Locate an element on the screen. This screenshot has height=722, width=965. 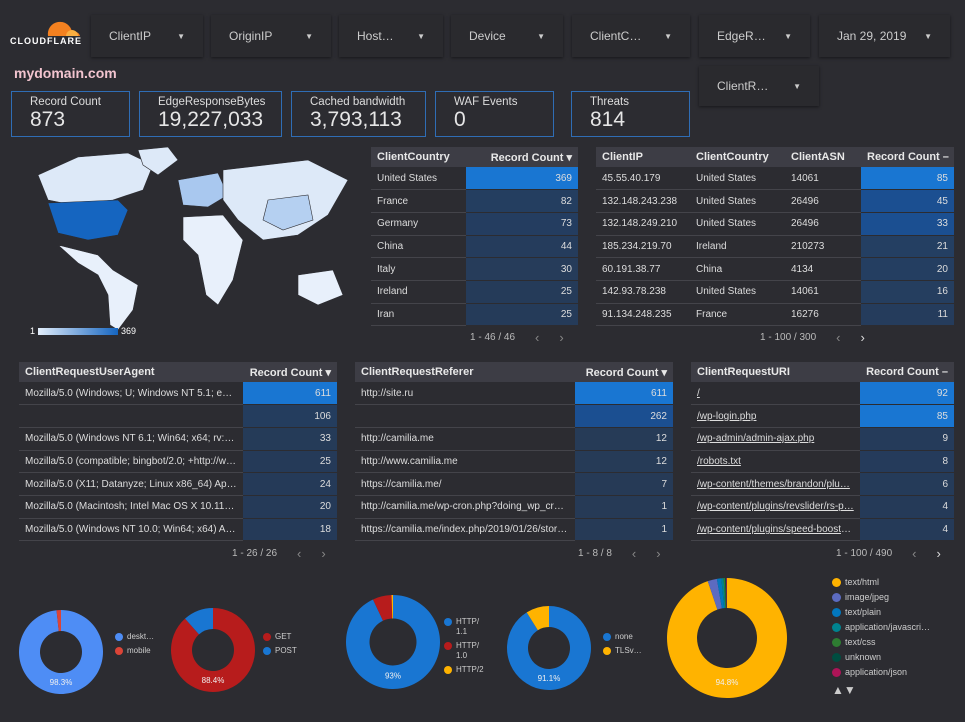
legend-item: HTTP/2 is located at coordinates (464, 670).